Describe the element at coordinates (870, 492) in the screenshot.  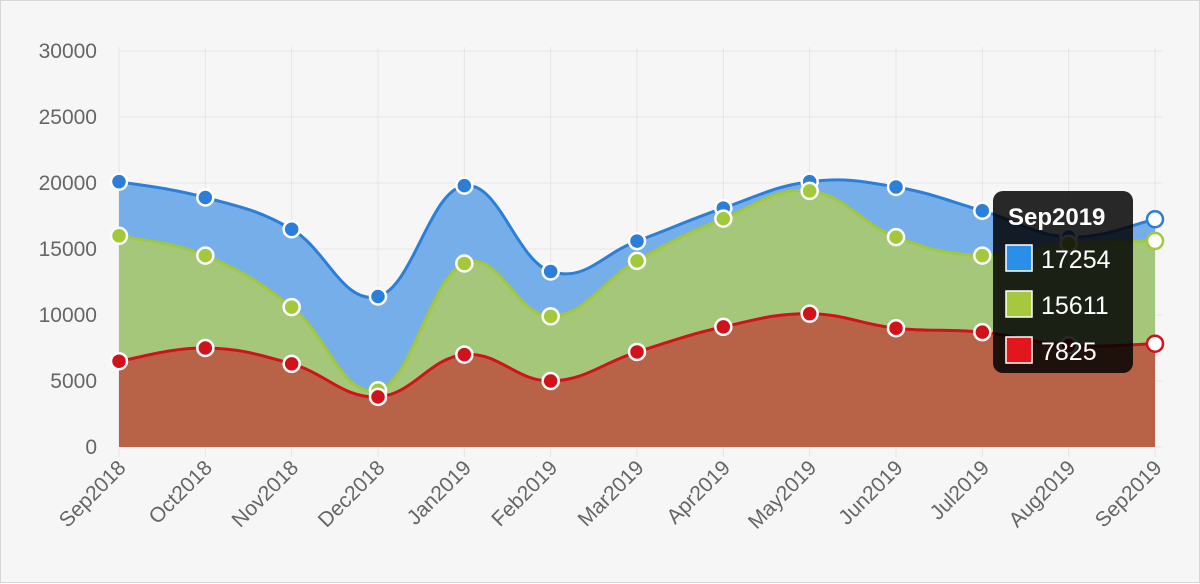
I see `x-tick-label: Jun2019` at that location.